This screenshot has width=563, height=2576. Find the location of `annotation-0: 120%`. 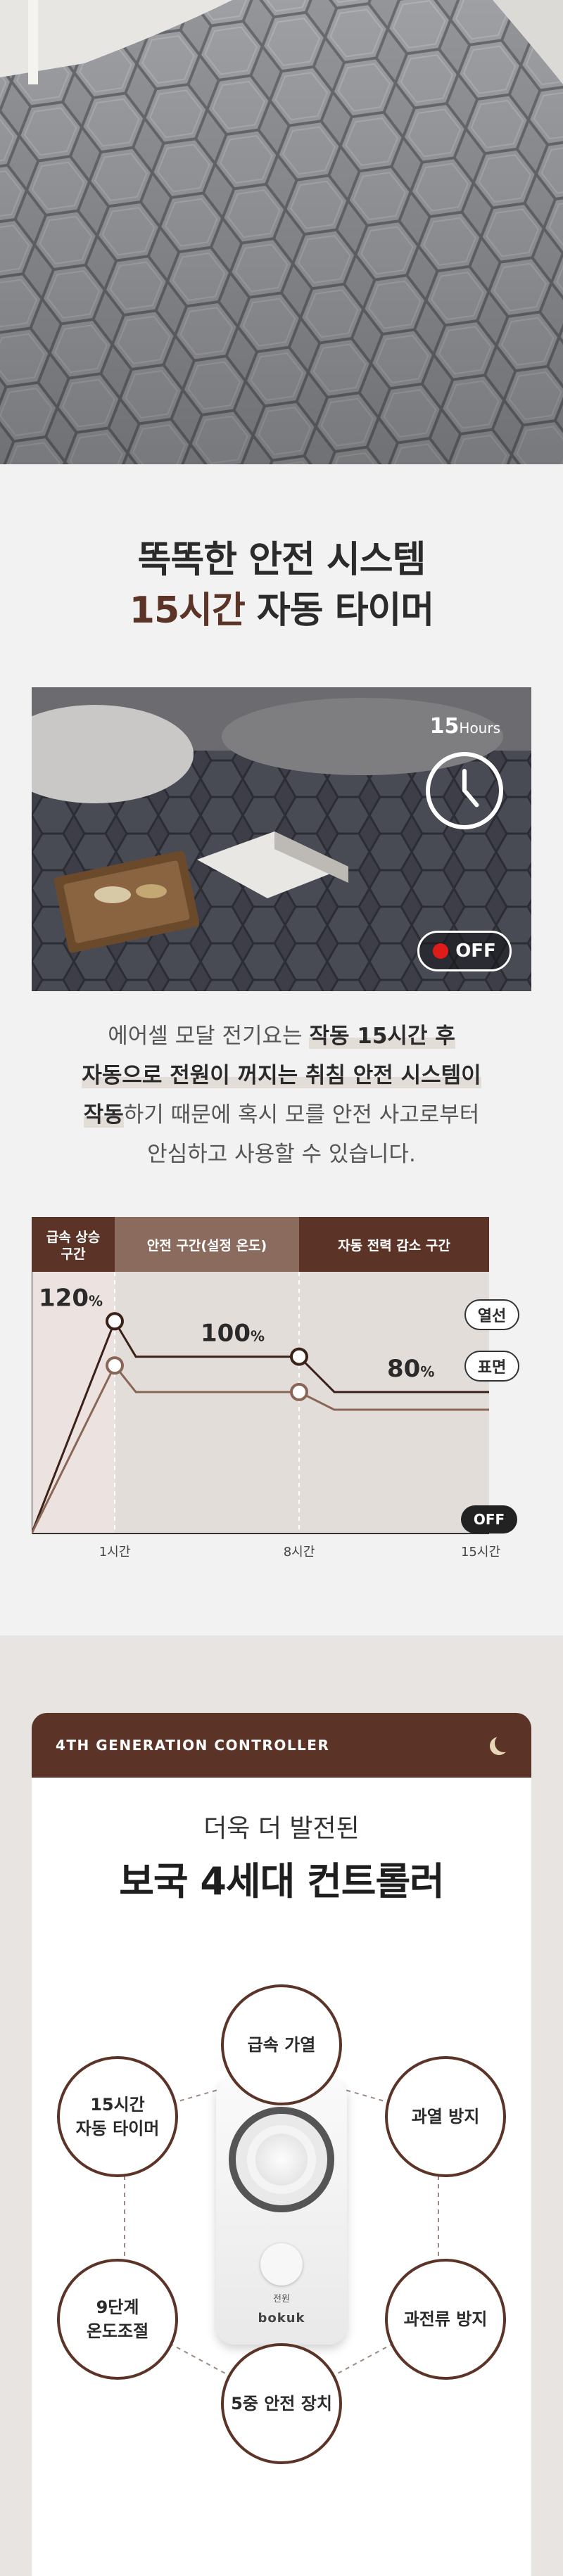

annotation-0: 120% is located at coordinates (71, 1298).